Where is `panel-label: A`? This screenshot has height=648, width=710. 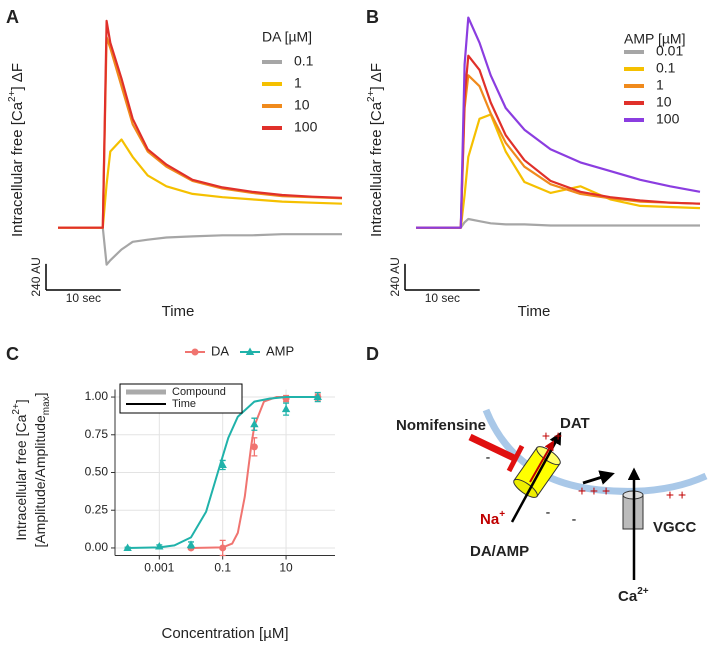
panel-label: A is located at coordinates (12, 17).